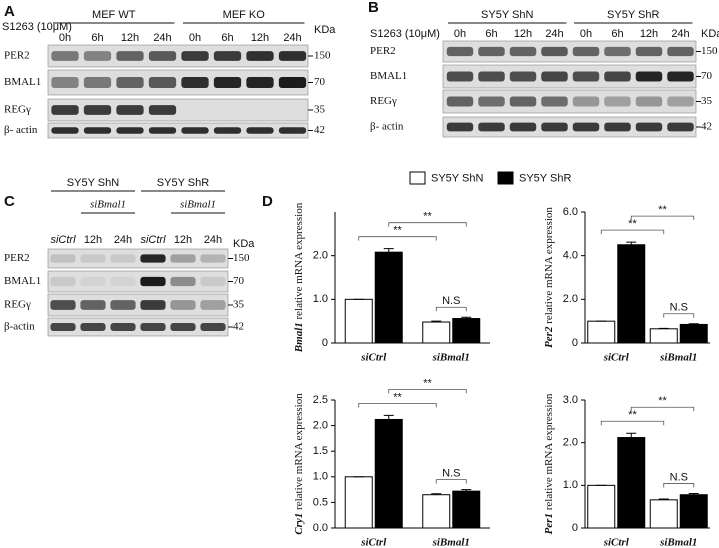  What do you see at coordinates (17, 110) in the screenshot?
I see `protein-label: REGγ` at bounding box center [17, 110].